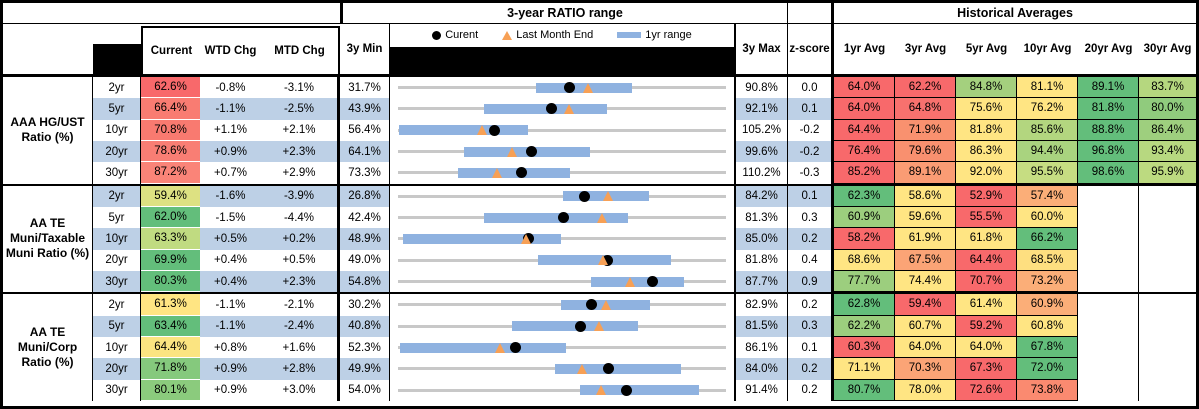 The height and width of the screenshot is (409, 1199). I want to click on avg-cell: 60.8%, so click(1047, 326).